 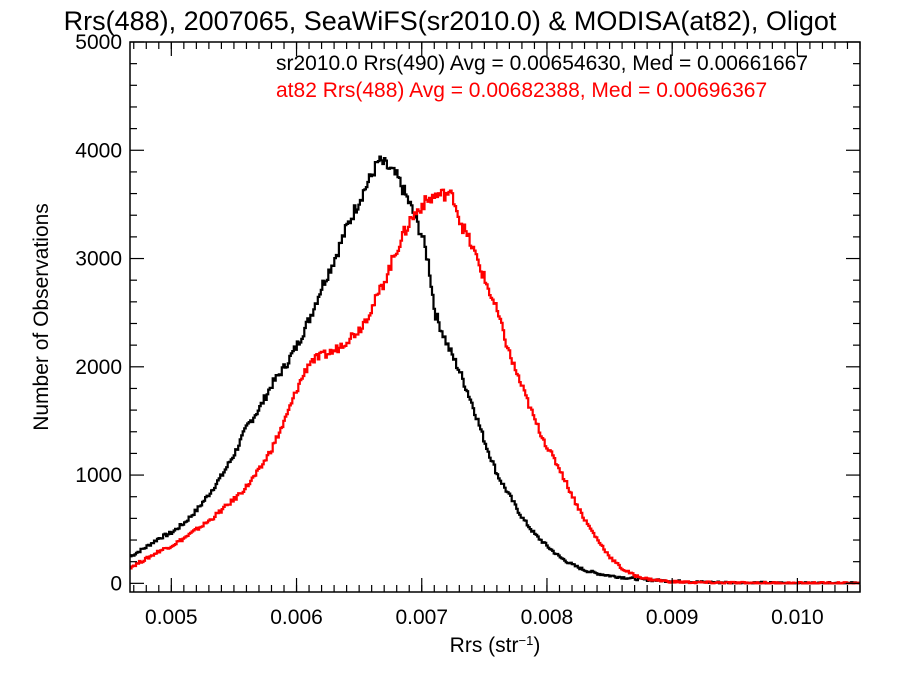 What do you see at coordinates (495, 645) in the screenshot?
I see `x-axis-label: Rrs (str−1)` at bounding box center [495, 645].